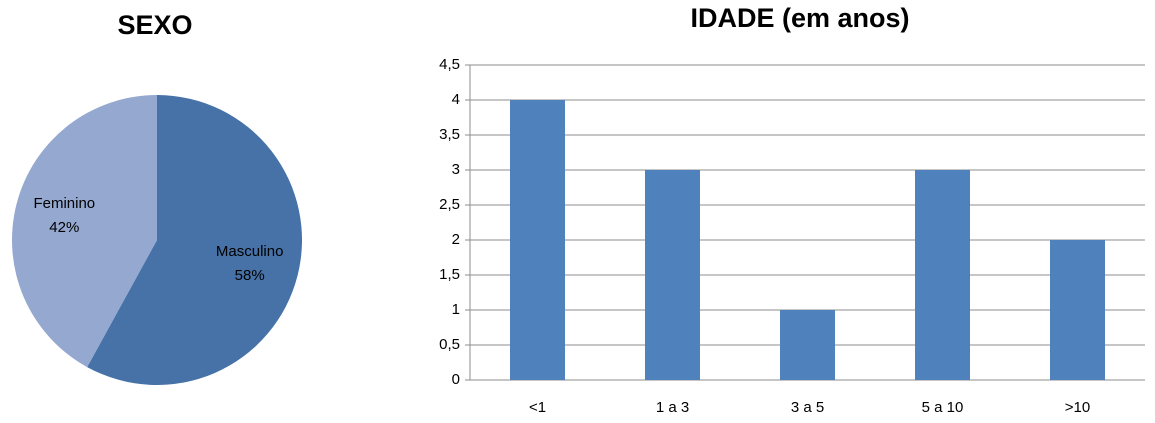 This screenshot has width=1155, height=423. I want to click on slice-value-label: 42%, so click(64, 227).